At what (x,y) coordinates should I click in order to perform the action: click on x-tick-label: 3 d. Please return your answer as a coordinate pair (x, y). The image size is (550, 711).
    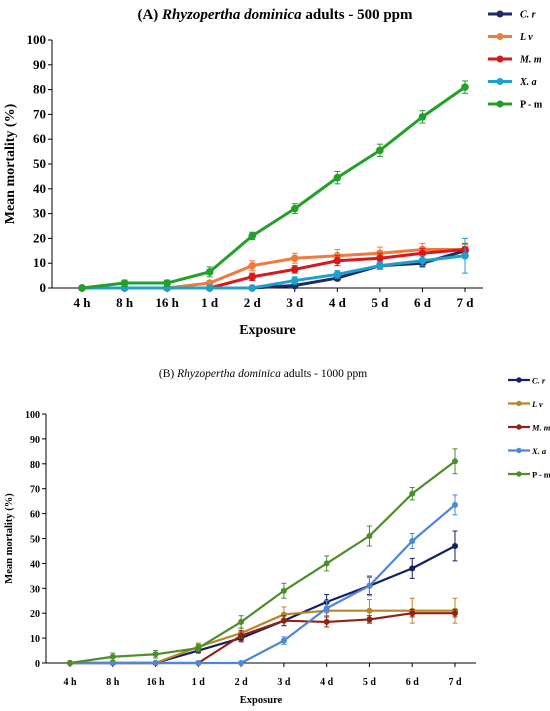
    Looking at the image, I should click on (284, 682).